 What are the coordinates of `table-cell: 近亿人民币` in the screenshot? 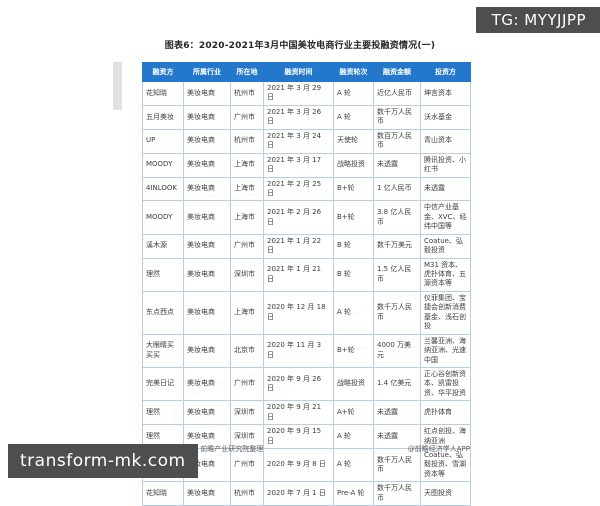 It's located at (397, 93).